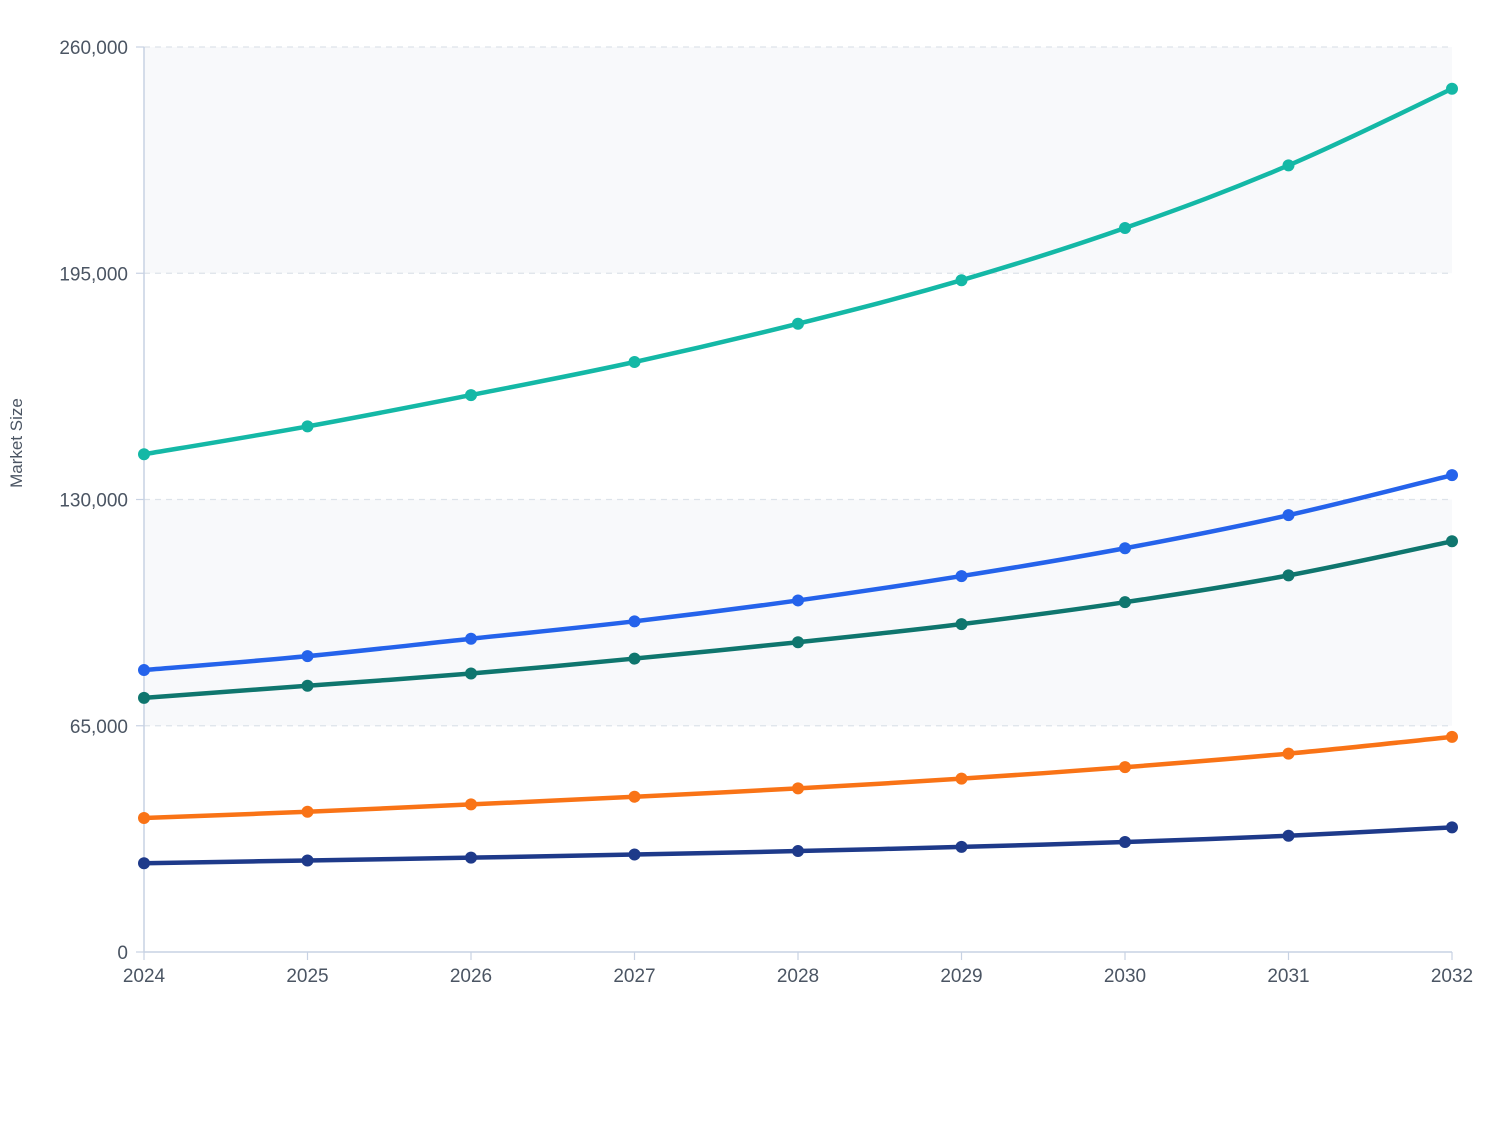  Describe the element at coordinates (93, 274) in the screenshot. I see `y-tick-label: 195,000` at that location.